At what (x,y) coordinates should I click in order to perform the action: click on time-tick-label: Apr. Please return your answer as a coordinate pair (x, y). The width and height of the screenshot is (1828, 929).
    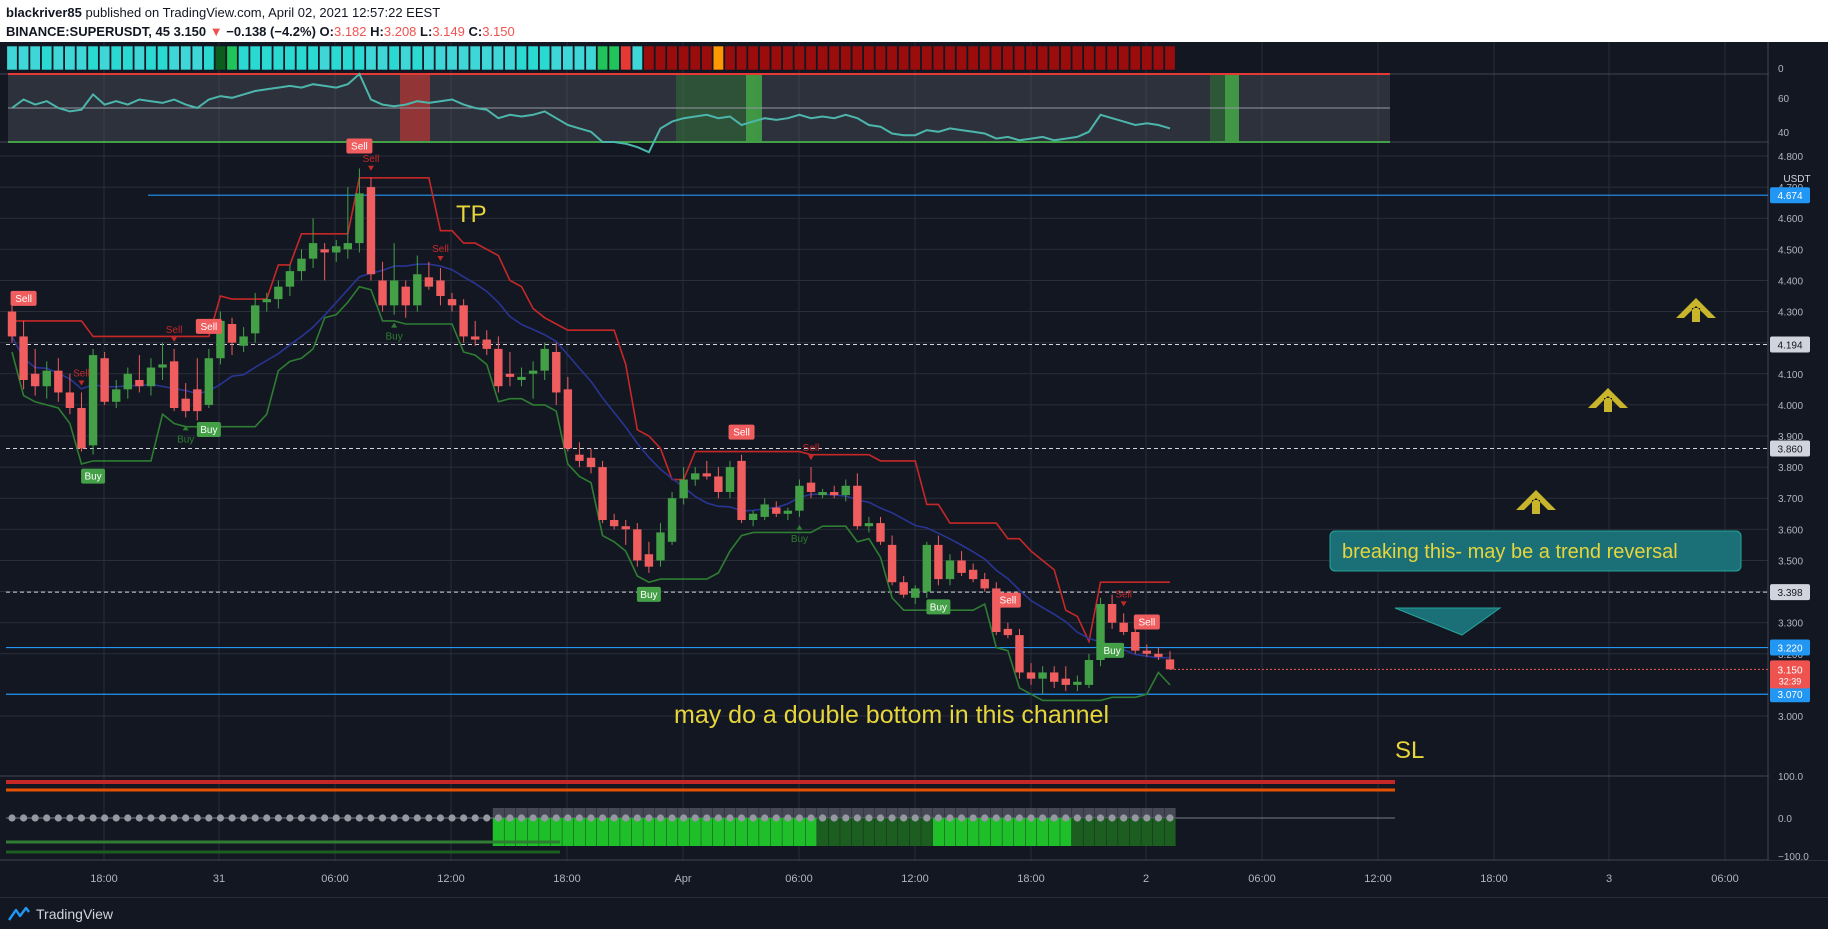
    Looking at the image, I should click on (682, 879).